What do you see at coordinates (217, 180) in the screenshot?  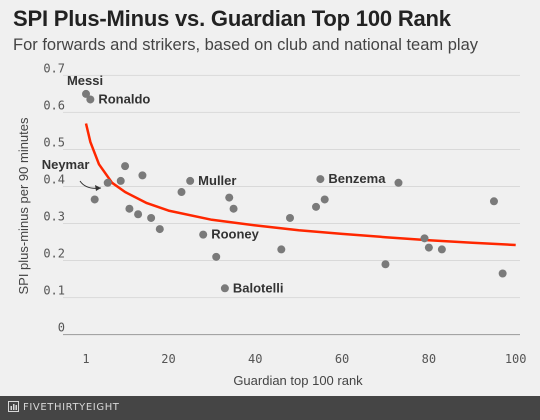 I see `point-label-muller: Muller` at bounding box center [217, 180].